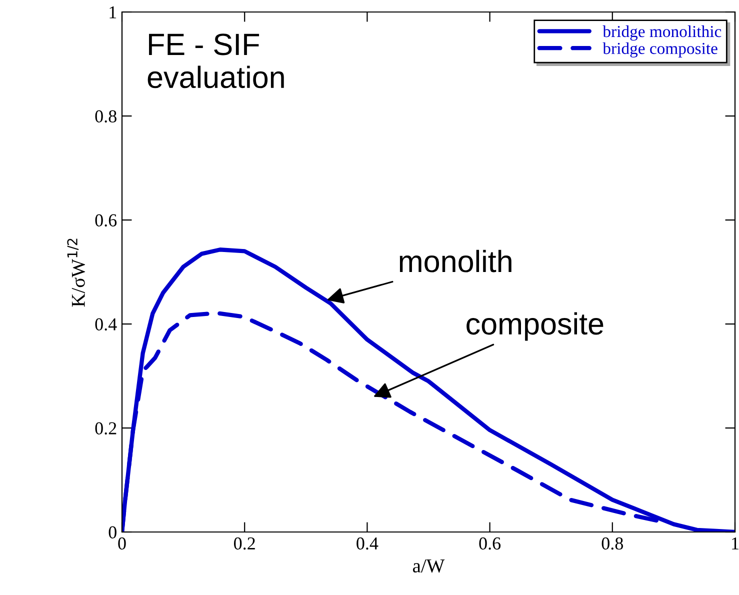 The width and height of the screenshot is (739, 595). I want to click on y-tick-label: 1, so click(113, 12).